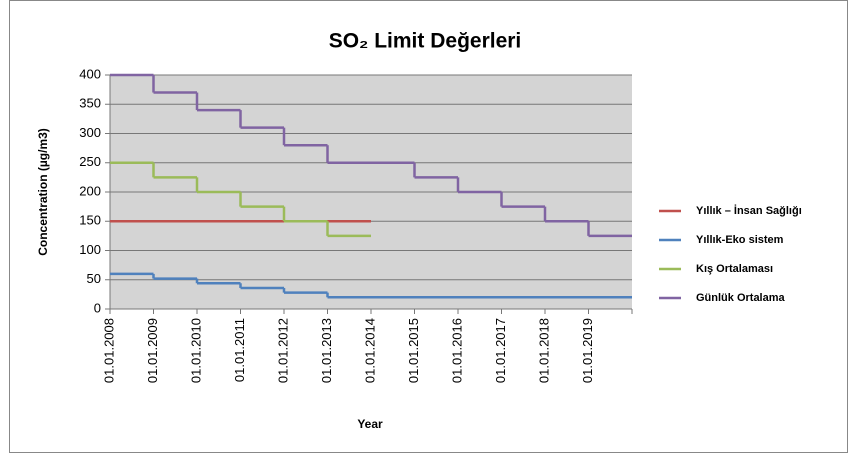  What do you see at coordinates (94, 278) in the screenshot?
I see `y-tick-label: 50` at bounding box center [94, 278].